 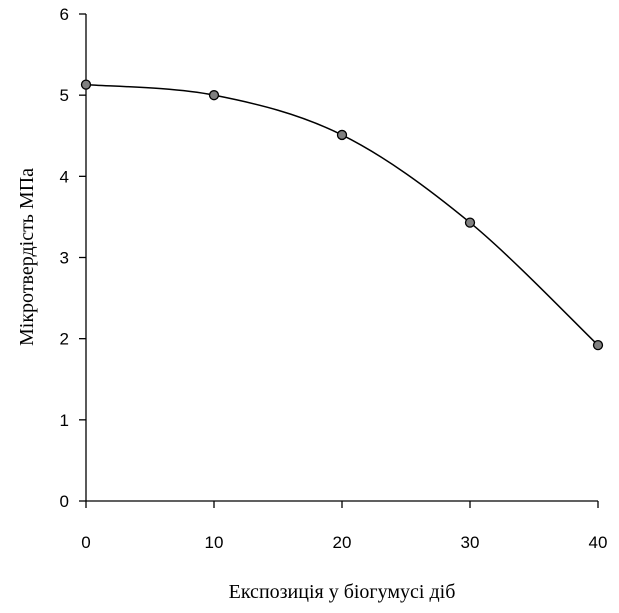 What do you see at coordinates (64, 501) in the screenshot?
I see `y-tick-label: 0` at bounding box center [64, 501].